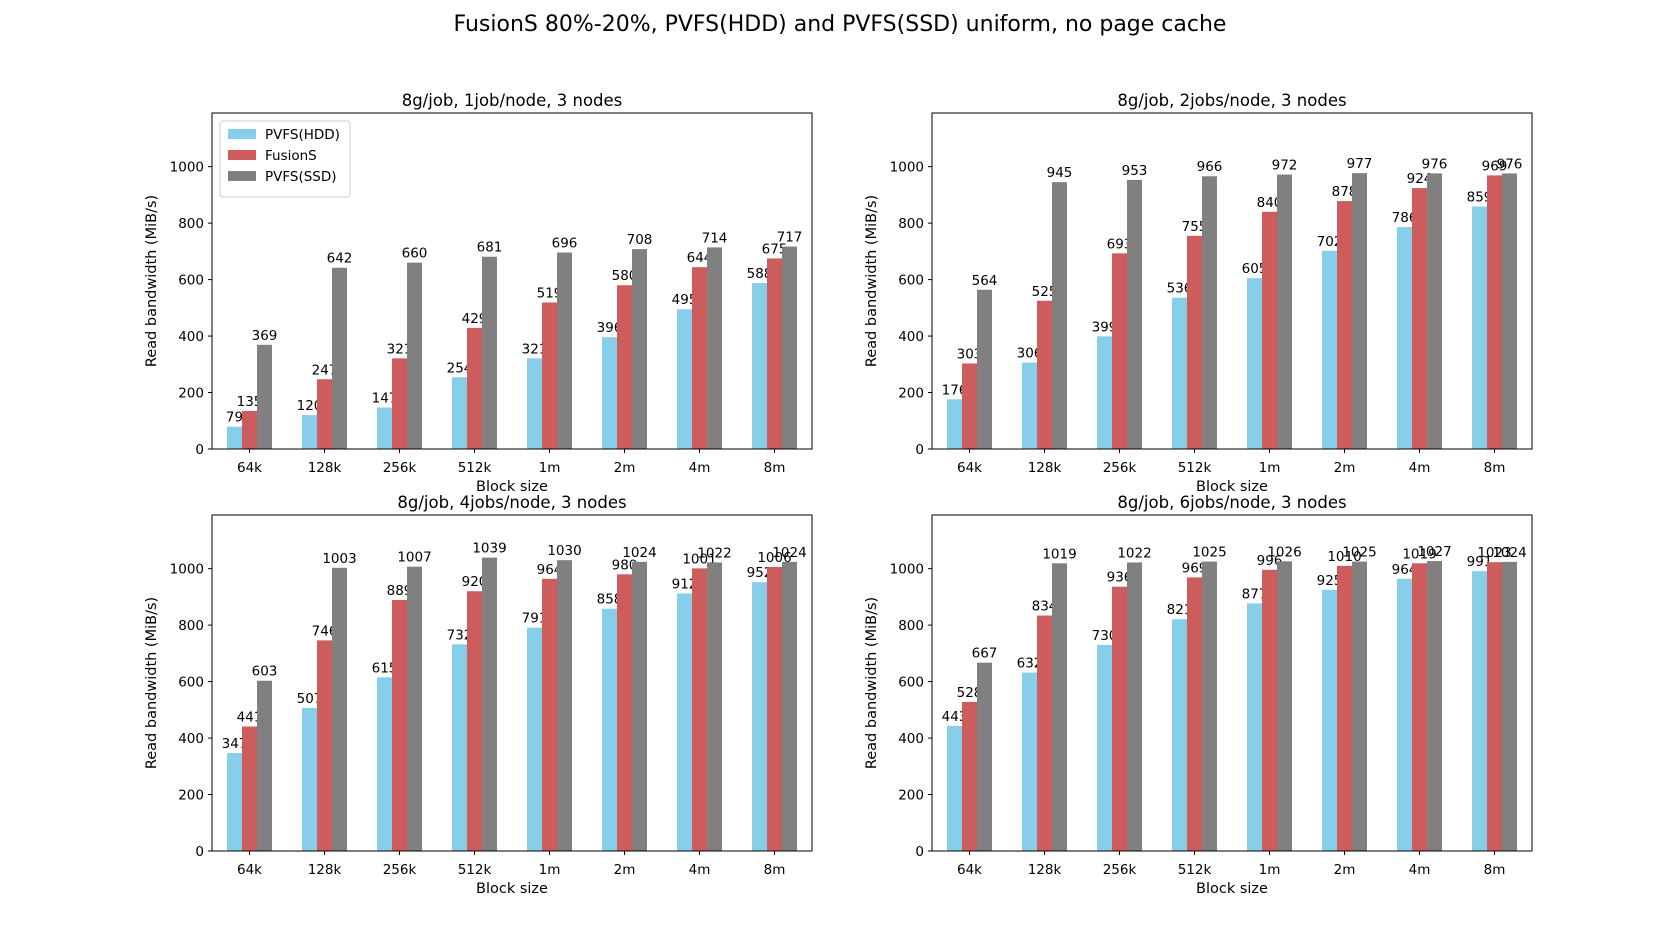  What do you see at coordinates (955, 390) in the screenshot?
I see `data-label: 176` at bounding box center [955, 390].